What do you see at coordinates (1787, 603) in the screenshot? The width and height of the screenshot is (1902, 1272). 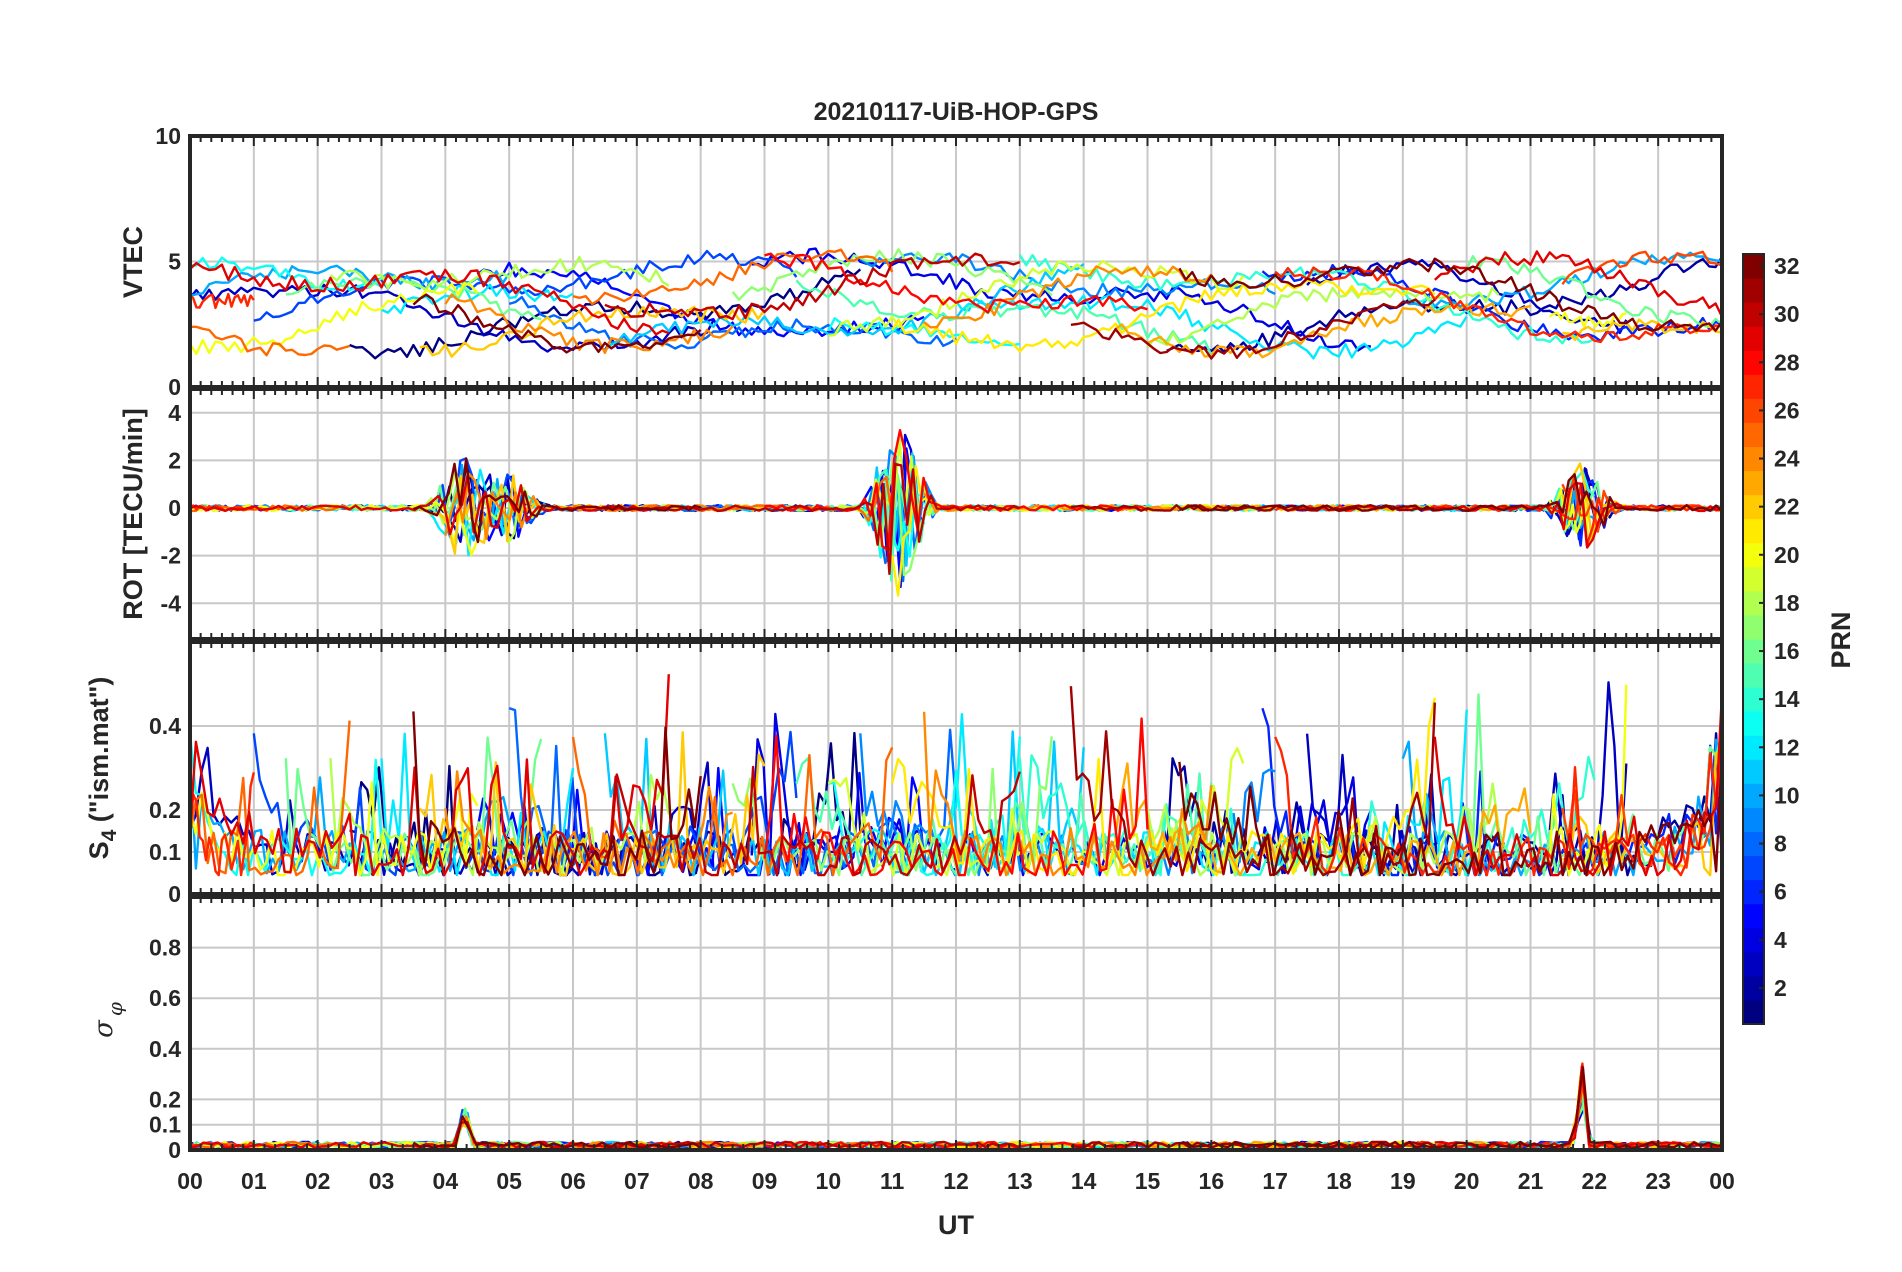 I see `colorbar-tick-label: 18` at bounding box center [1787, 603].